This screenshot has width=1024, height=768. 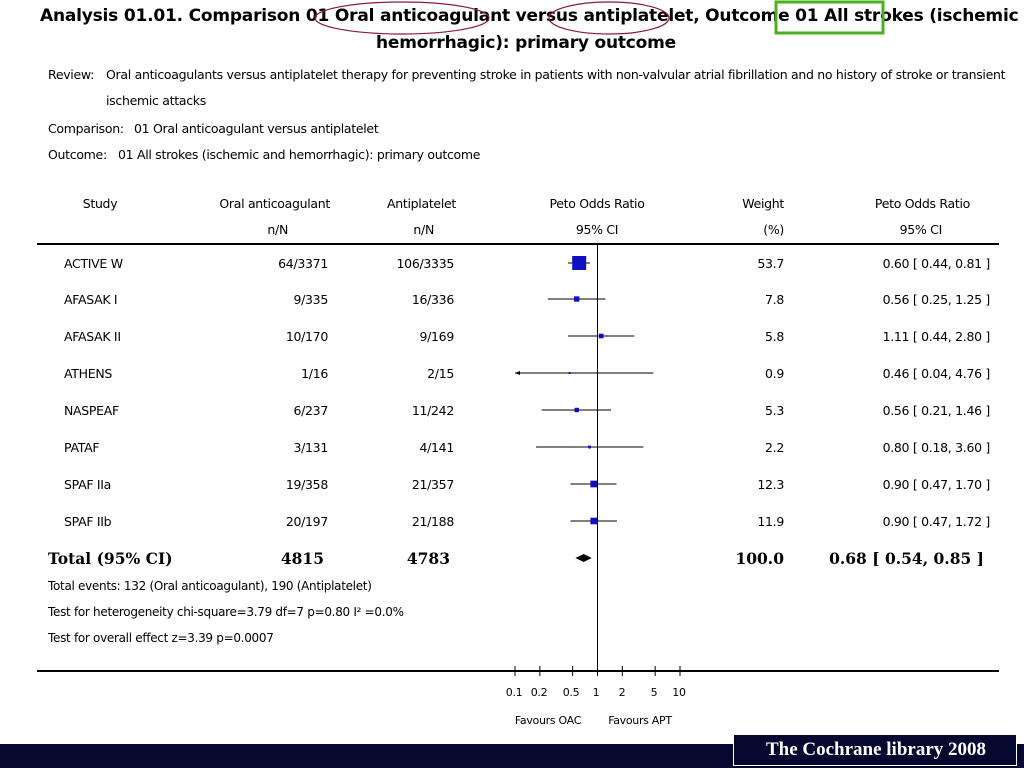 I want to click on header-oac-sub: n/N, so click(x=277, y=229).